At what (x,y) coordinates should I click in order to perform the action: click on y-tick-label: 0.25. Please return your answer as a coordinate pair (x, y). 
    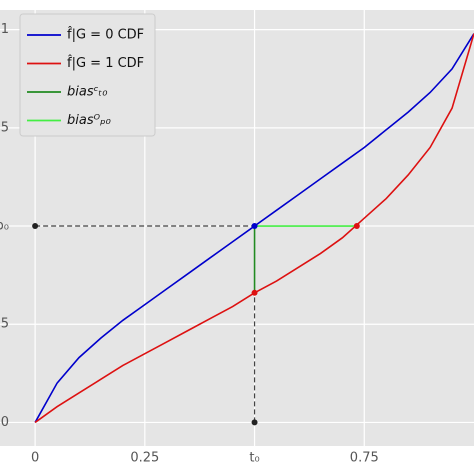
    Looking at the image, I should click on (4, 324).